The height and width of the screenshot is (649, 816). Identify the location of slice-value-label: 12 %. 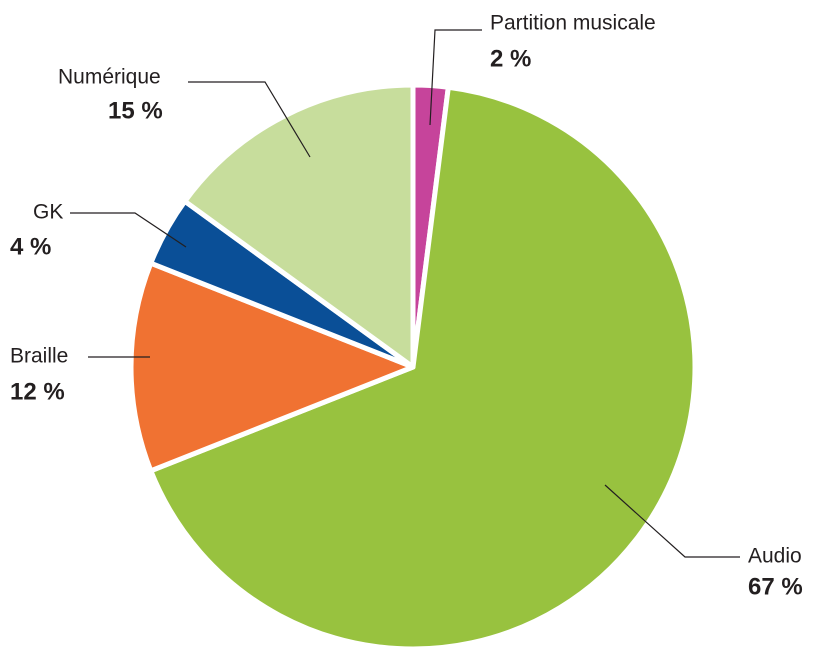
(37, 391).